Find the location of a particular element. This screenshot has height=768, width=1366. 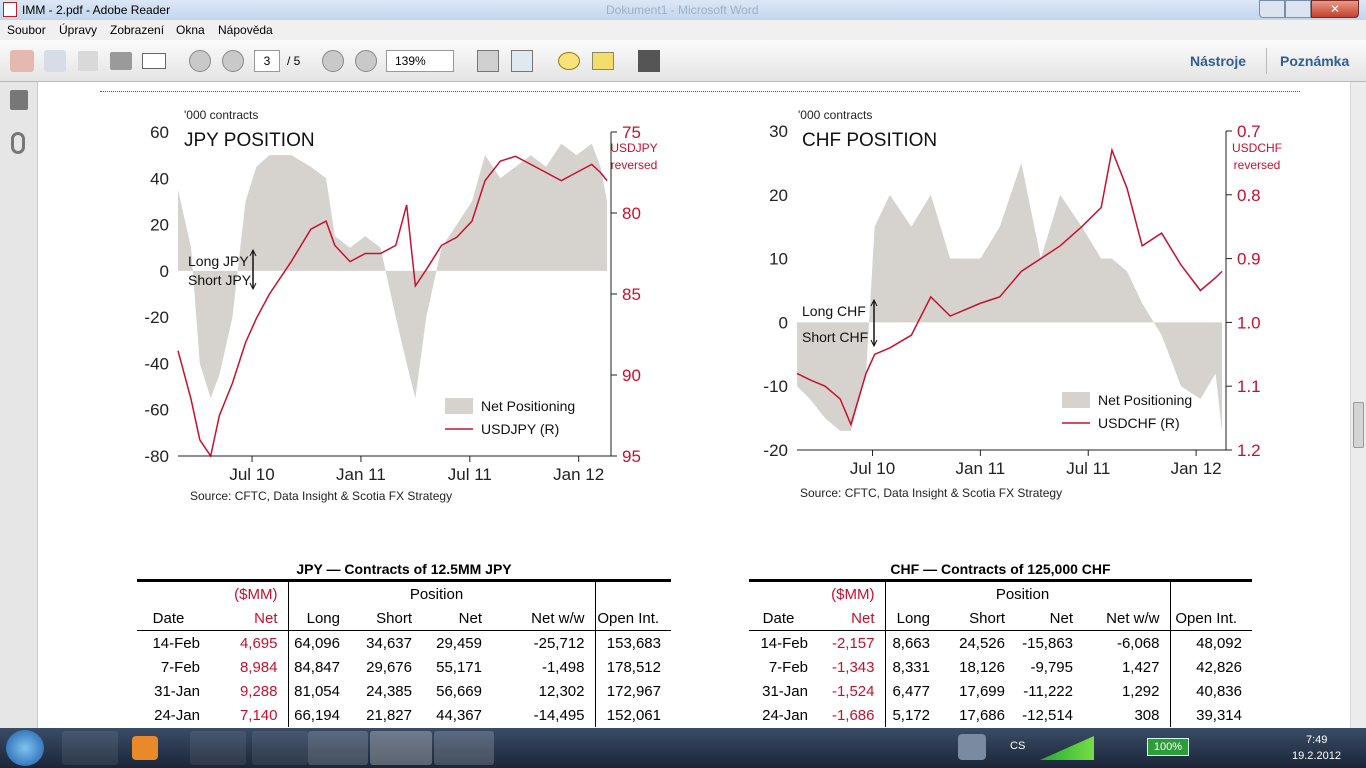

cell: 40,836 is located at coordinates (1210, 691).